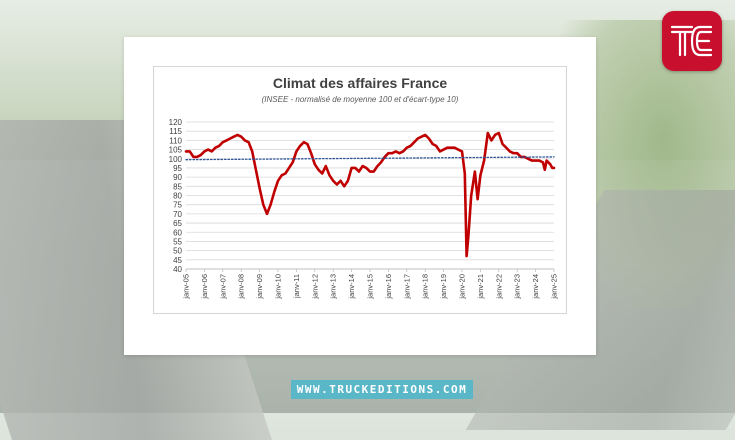  What do you see at coordinates (443, 287) in the screenshot?
I see `x-tick-label: janv-19` at bounding box center [443, 287].